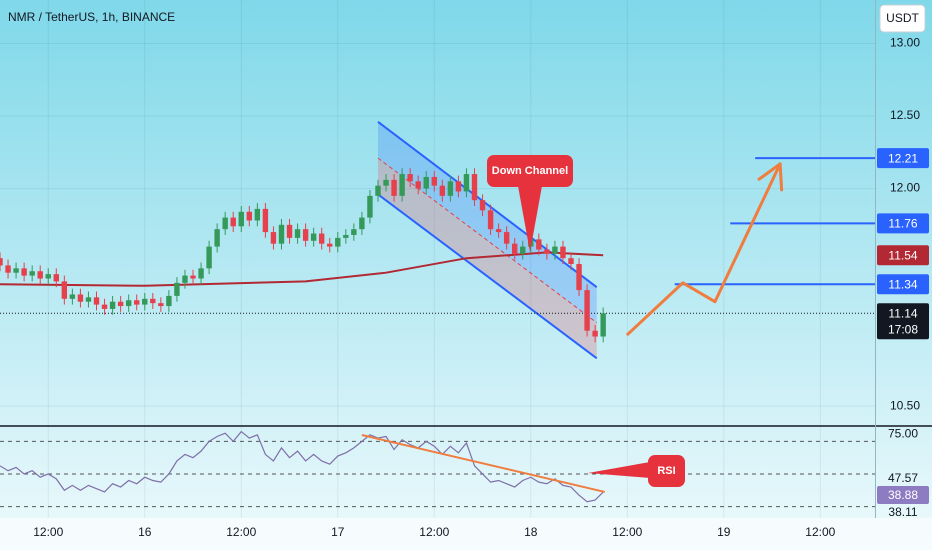 This screenshot has width=932, height=555. I want to click on x-tick-label: 17, so click(338, 532).